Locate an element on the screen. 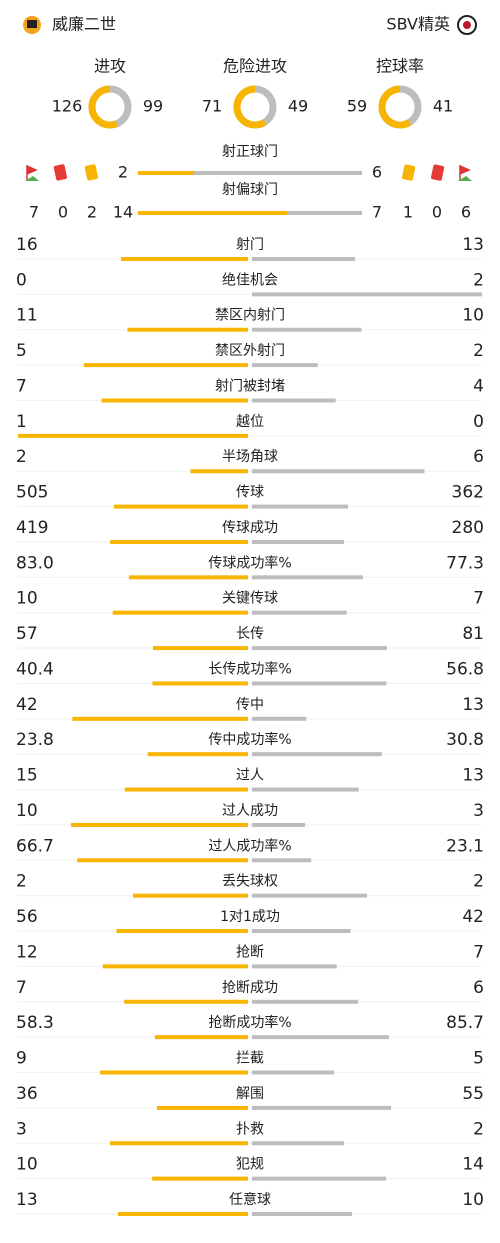 This screenshot has height=1243, width=500. stat-home: 2 is located at coordinates (21, 882).